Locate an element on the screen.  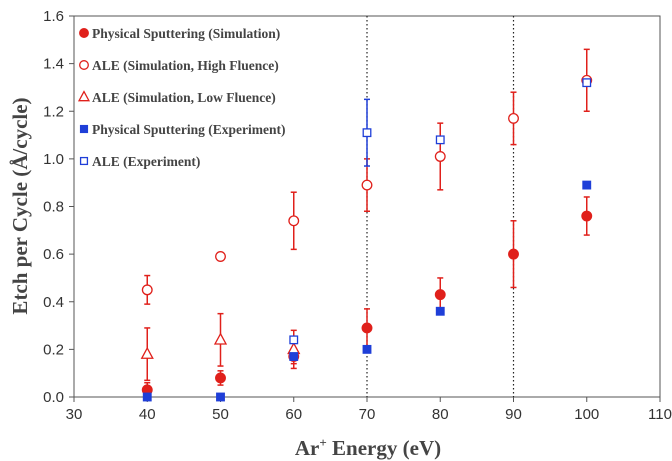
legend-label: ALE (Simulation, High Fluence) is located at coordinates (185, 65).